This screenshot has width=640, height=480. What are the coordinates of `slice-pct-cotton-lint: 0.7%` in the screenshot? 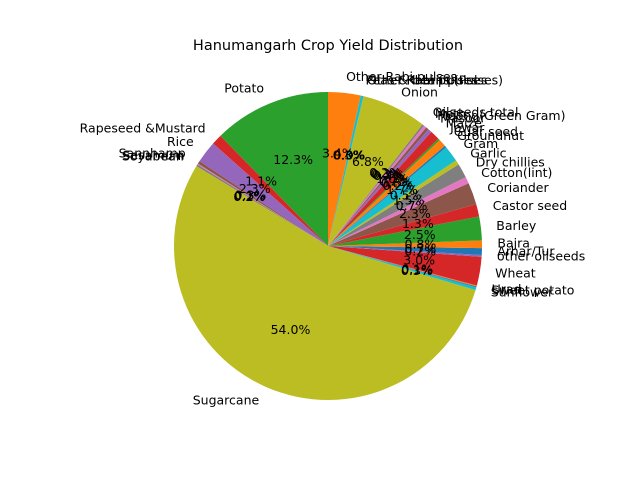 It's located at (412, 205).